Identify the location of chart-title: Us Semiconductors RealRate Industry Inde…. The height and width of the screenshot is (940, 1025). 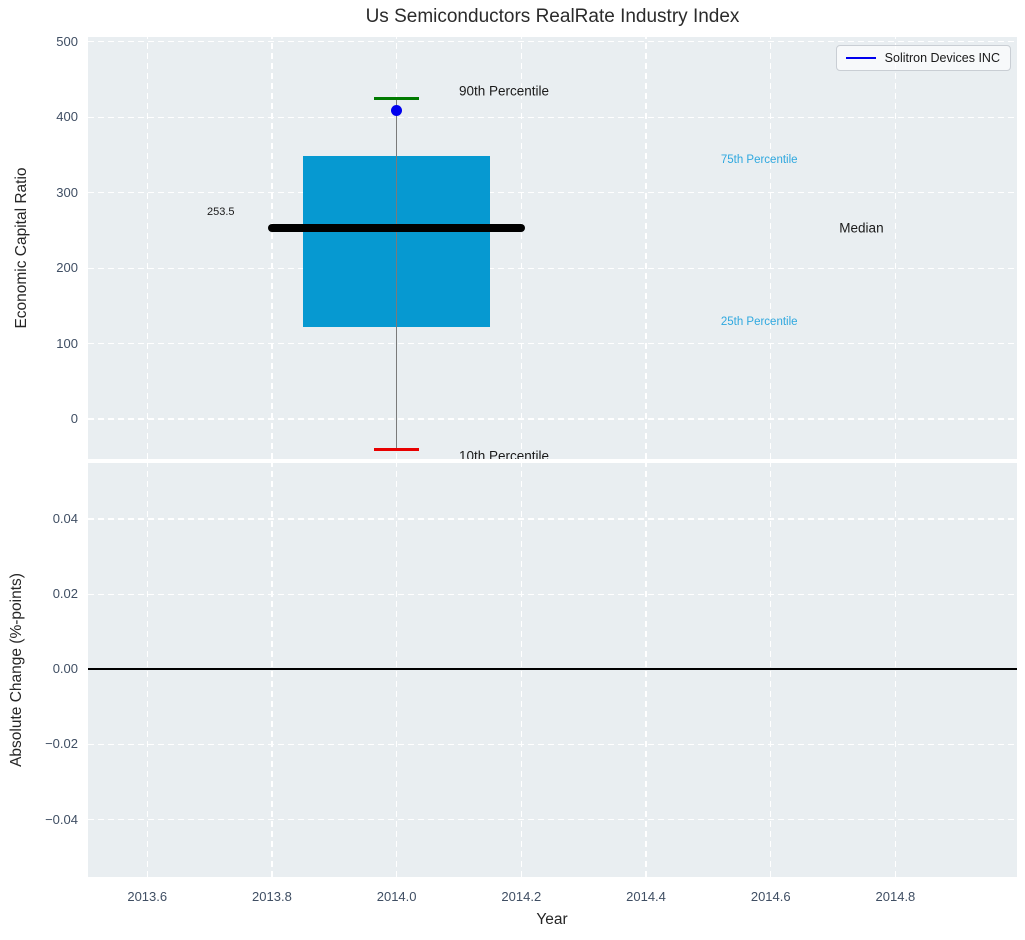
(552, 16).